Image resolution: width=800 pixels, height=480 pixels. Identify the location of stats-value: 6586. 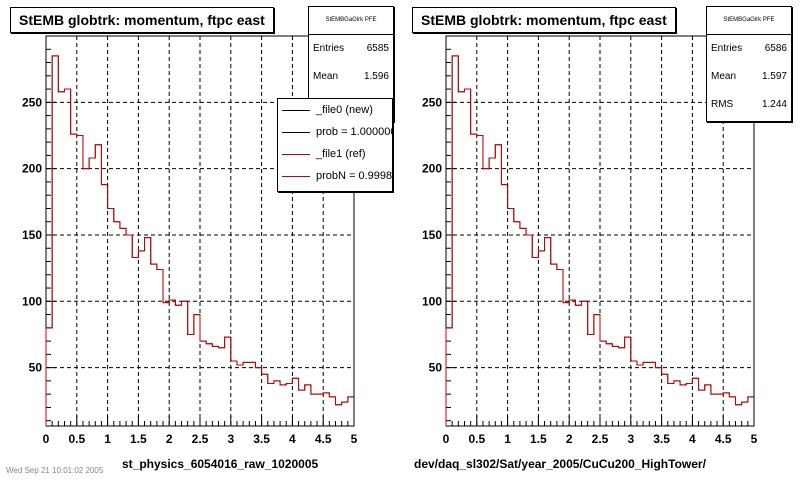
(775, 48).